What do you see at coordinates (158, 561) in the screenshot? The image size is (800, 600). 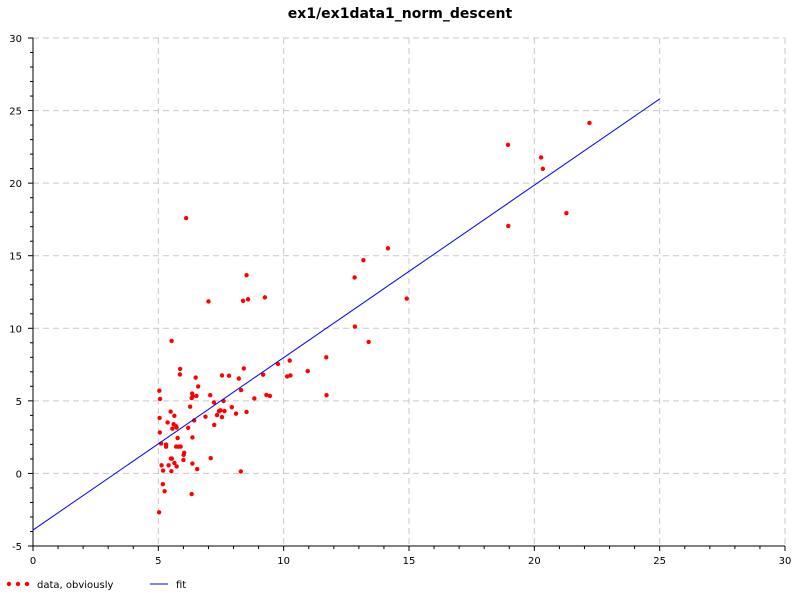 I see `x-tick-label: 5` at bounding box center [158, 561].